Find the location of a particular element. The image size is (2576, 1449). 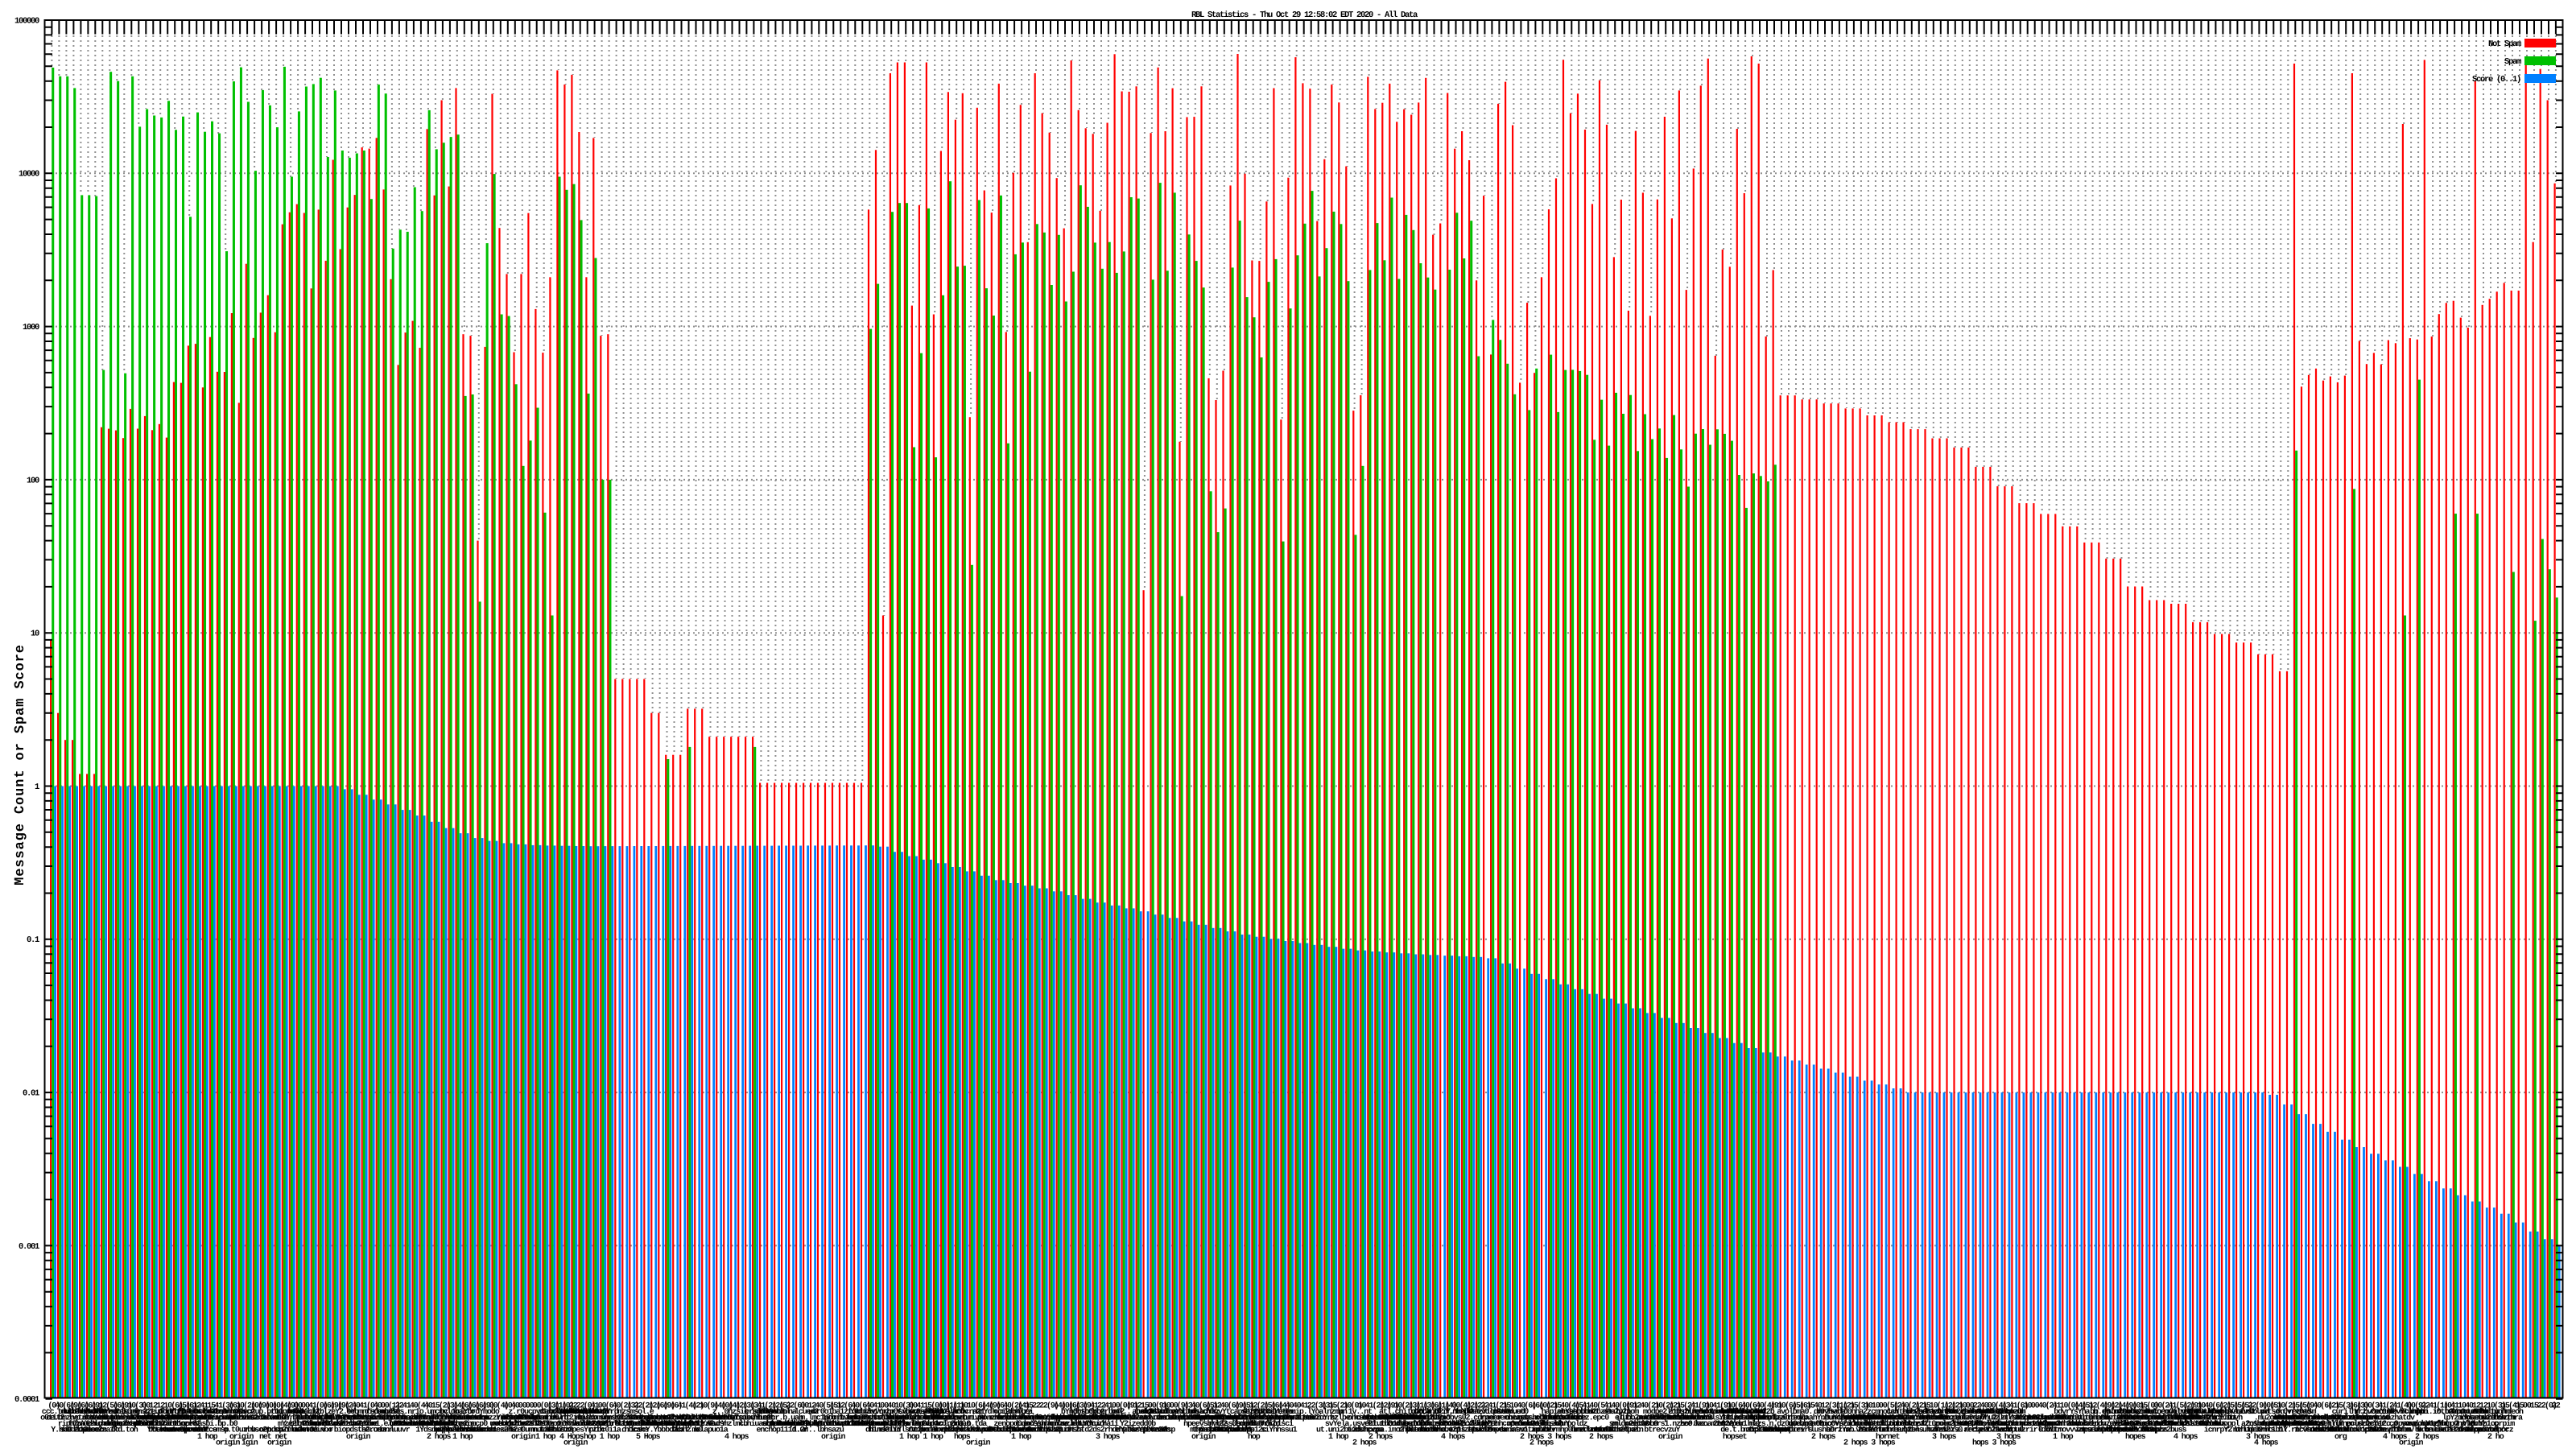

svg-text: 0.d1tmovvvzt is located at coordinates (2062, 1430).